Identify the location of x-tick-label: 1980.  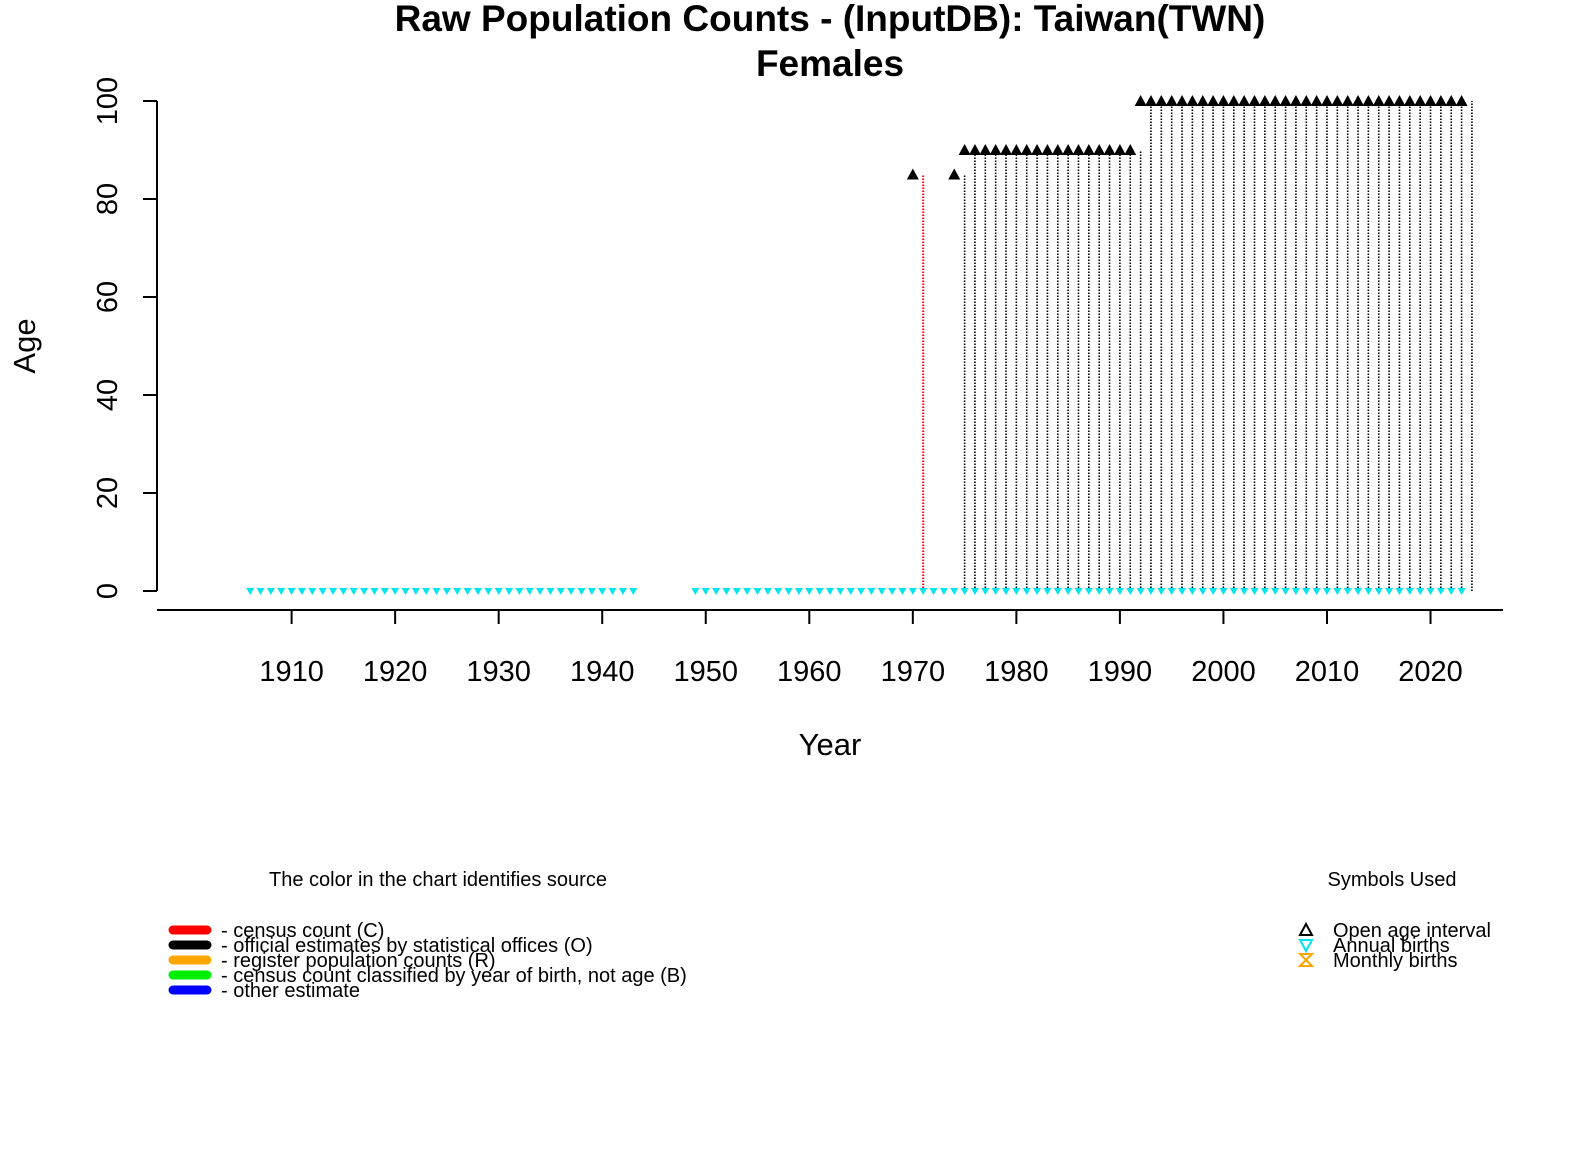
(1016, 672).